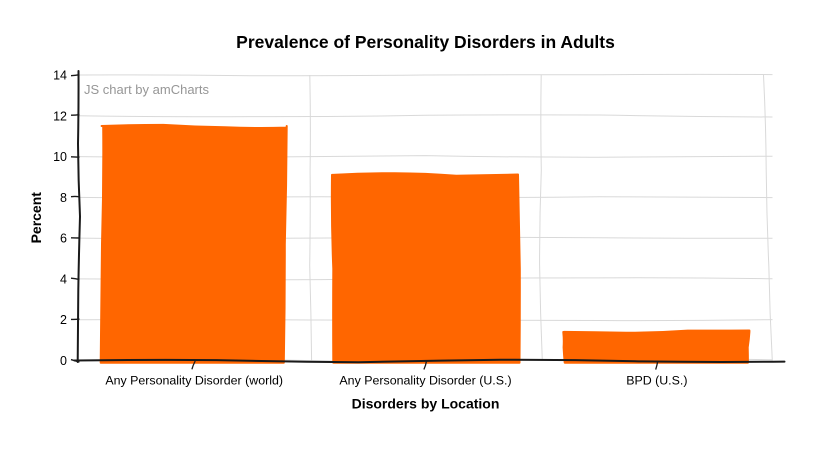 This screenshot has width=815, height=449. What do you see at coordinates (60, 76) in the screenshot?
I see `y-axis-label: 14` at bounding box center [60, 76].